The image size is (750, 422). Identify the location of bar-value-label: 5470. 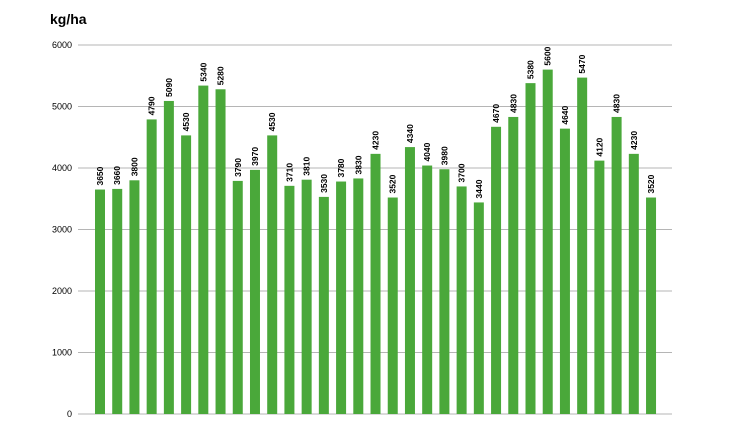
(582, 63).